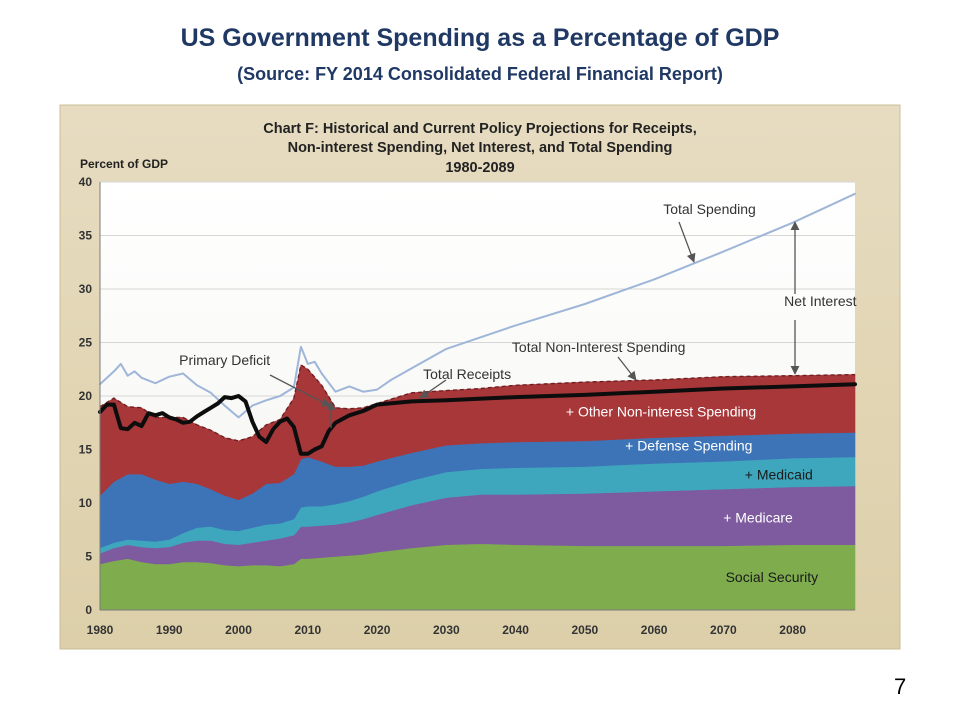 This screenshot has height=720, width=960. What do you see at coordinates (88, 610) in the screenshot?
I see `y-tick-label: 0` at bounding box center [88, 610].